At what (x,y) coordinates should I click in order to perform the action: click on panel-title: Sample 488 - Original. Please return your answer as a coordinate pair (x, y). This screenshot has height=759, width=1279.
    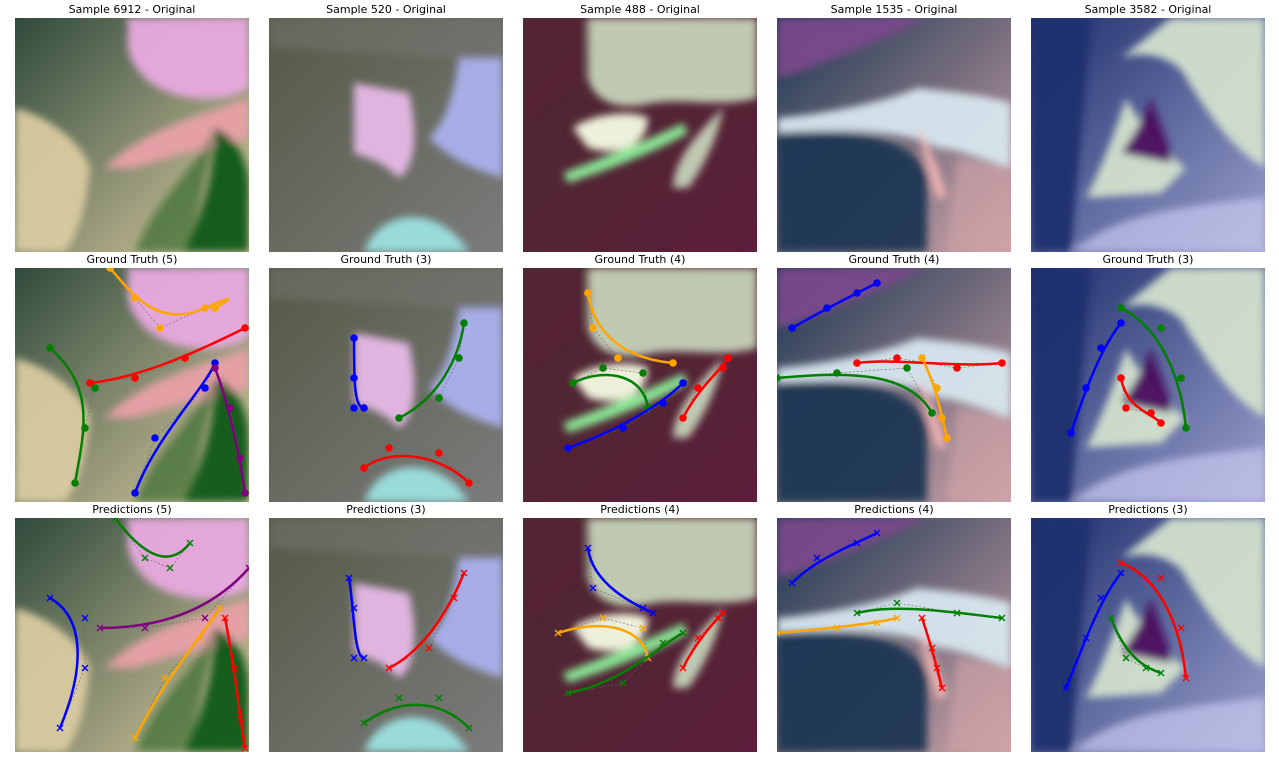
    Looking at the image, I should click on (640, 9).